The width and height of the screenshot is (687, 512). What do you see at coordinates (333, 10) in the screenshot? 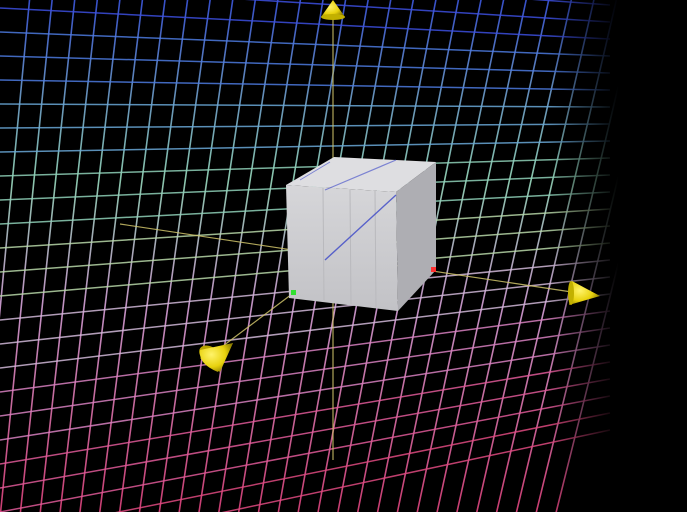
I see `axis-up-arrow` at bounding box center [333, 10].